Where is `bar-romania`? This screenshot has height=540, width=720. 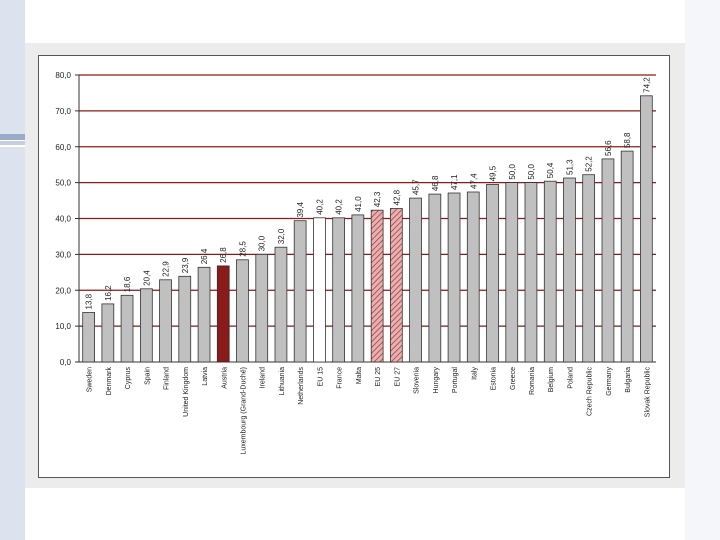
bar-romania is located at coordinates (531, 272).